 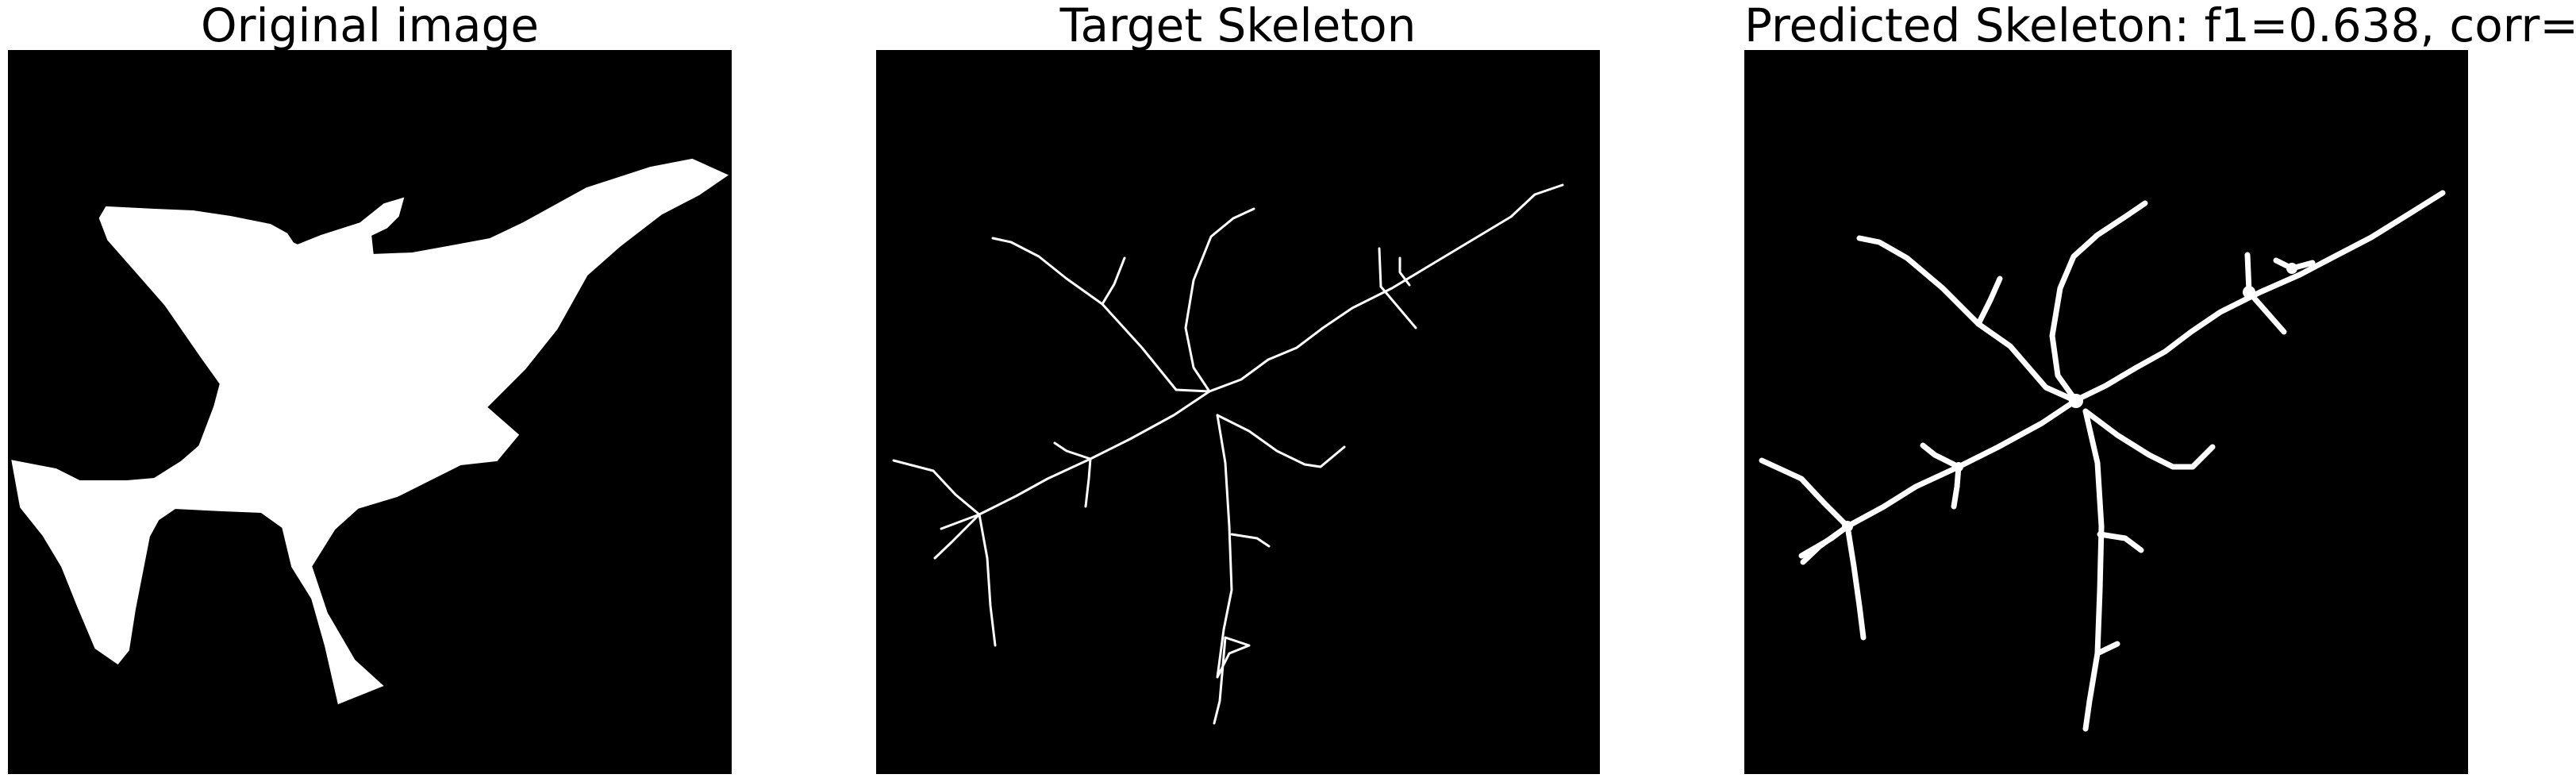 What do you see at coordinates (1238, 26) in the screenshot?
I see `panel-title-target: Target Skeleton` at bounding box center [1238, 26].